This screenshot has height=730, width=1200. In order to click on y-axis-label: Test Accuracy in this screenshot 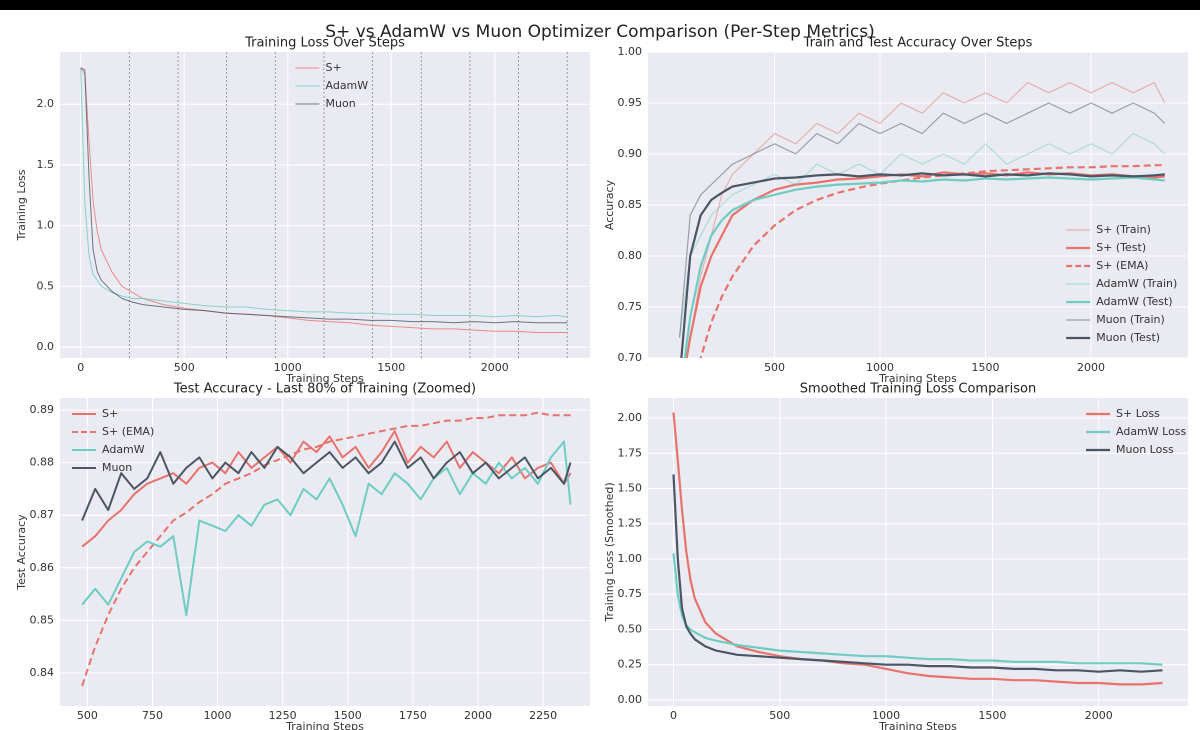, I will do `click(21, 552)`.